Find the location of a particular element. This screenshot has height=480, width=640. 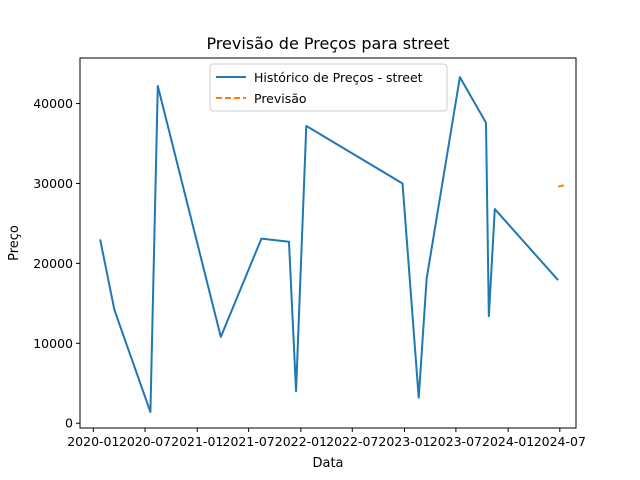

x-tick-label: 2024-07 is located at coordinates (560, 441).